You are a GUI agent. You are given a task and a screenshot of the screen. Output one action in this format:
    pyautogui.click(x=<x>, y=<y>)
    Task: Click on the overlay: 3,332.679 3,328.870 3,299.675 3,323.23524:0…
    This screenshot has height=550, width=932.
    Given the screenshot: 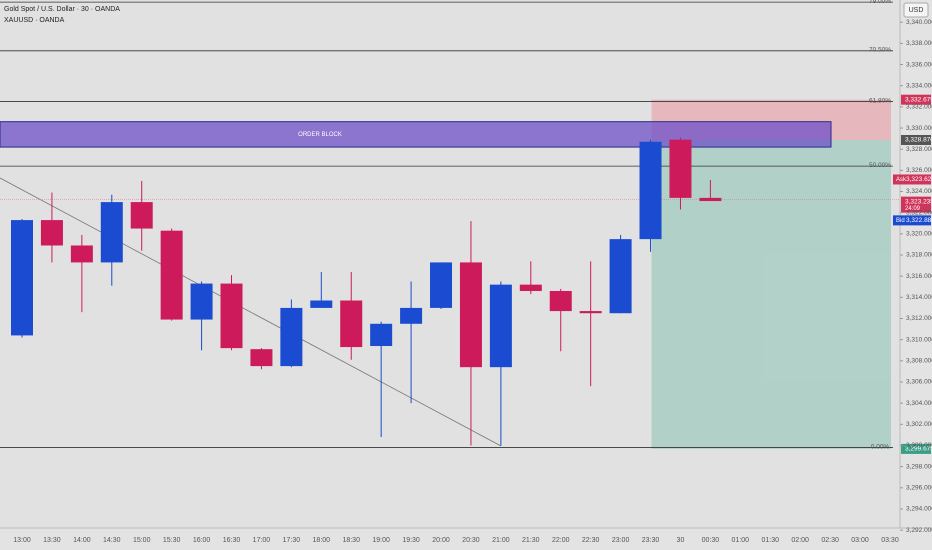 What is the action you would take?
    pyautogui.click(x=912, y=274)
    